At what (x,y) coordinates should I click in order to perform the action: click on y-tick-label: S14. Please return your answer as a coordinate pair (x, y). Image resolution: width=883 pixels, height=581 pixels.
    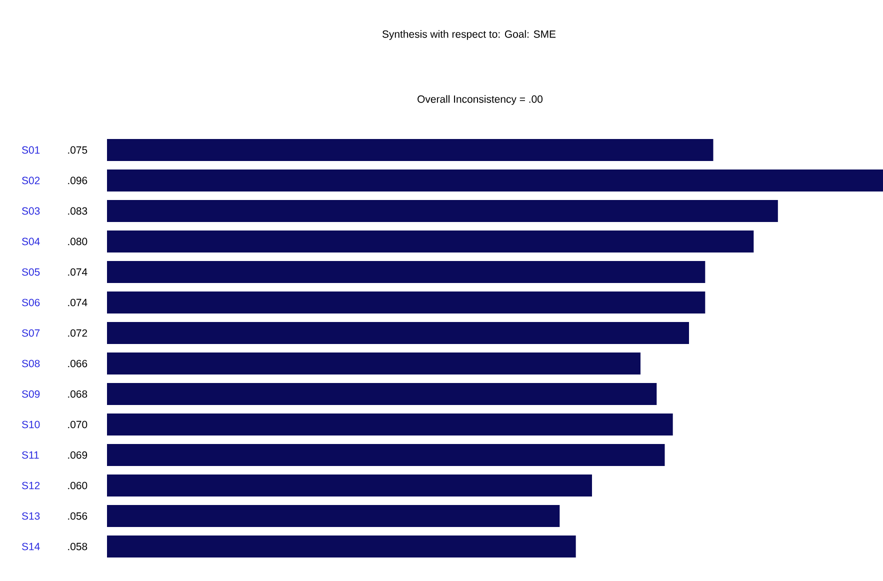
    Looking at the image, I should click on (31, 546).